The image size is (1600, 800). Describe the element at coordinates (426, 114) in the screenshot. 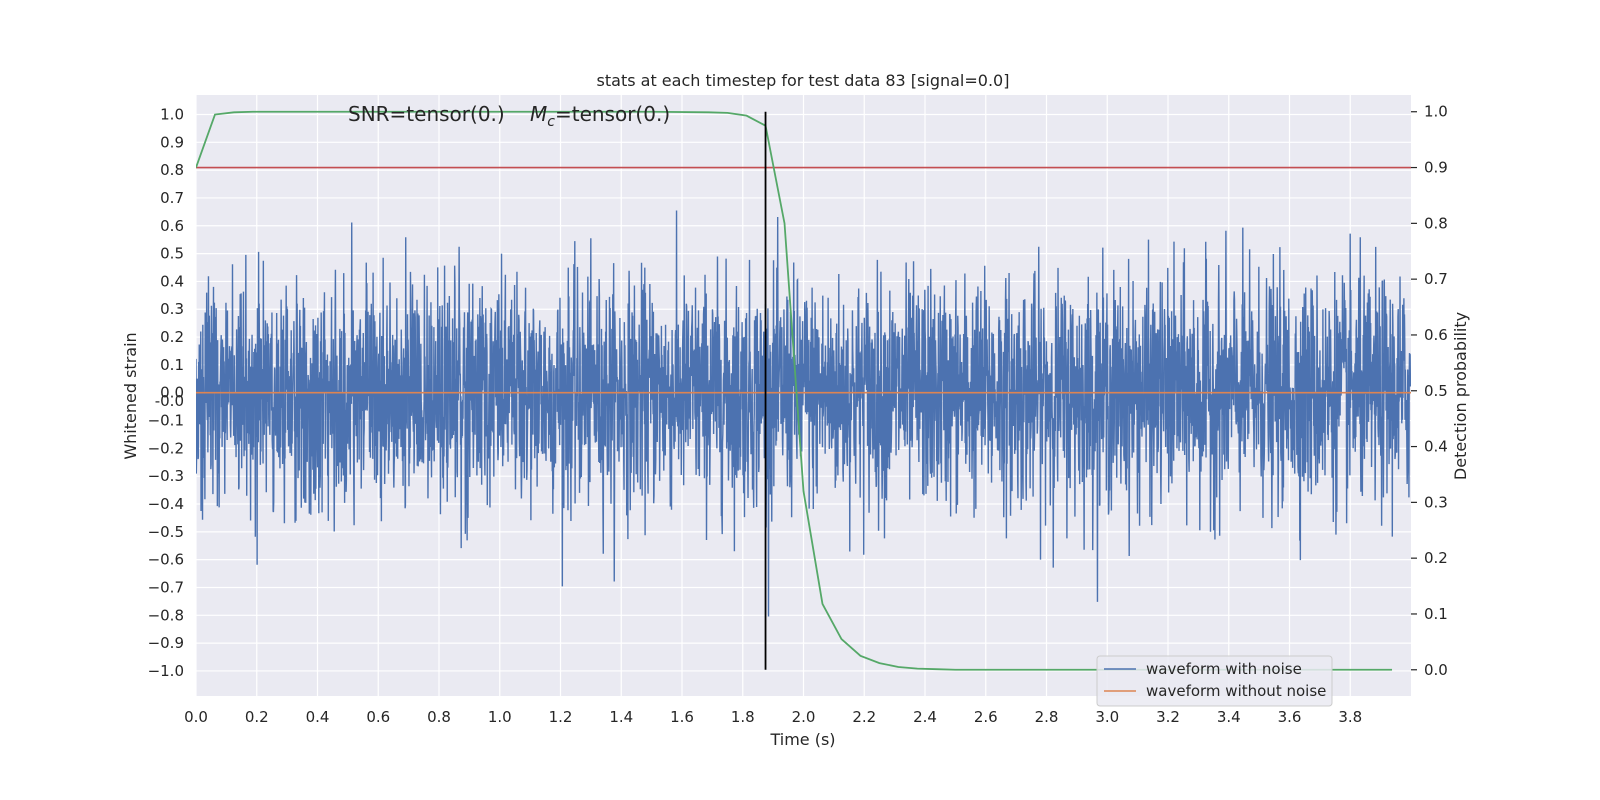

I see `snr-annotation: SNR=tensor(0.)` at that location.